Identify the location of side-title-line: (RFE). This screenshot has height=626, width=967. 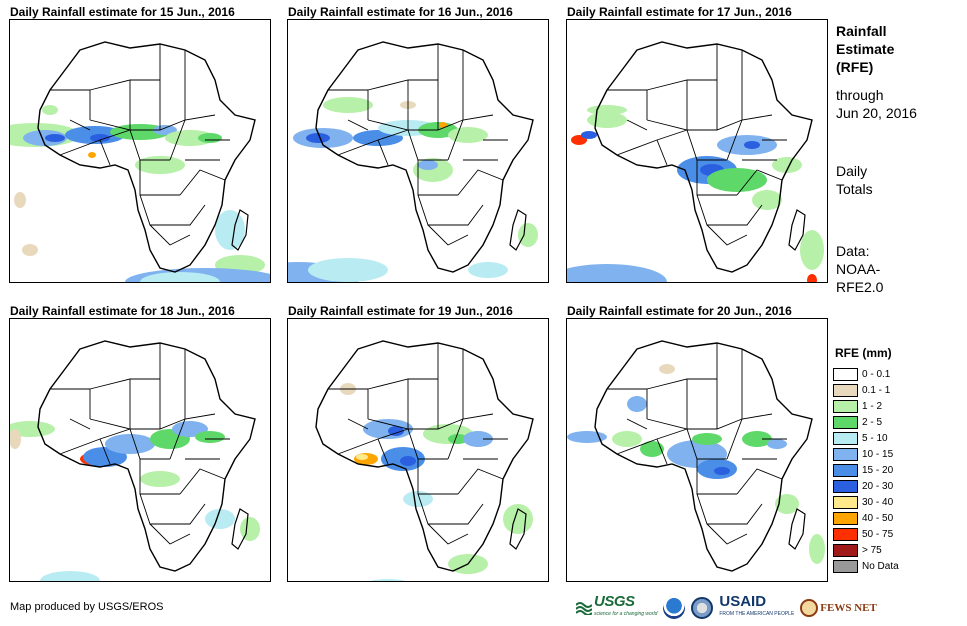
(855, 67).